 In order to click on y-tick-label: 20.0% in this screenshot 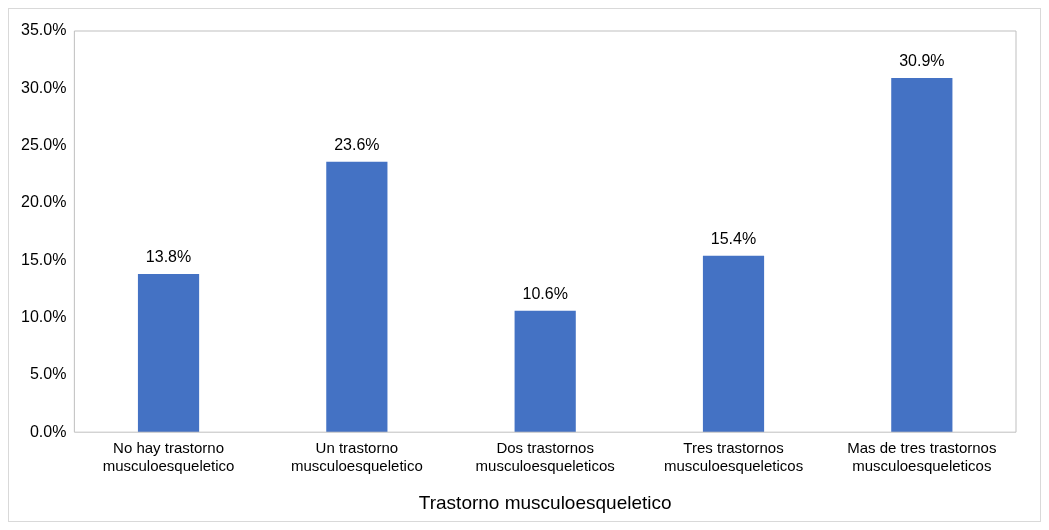, I will do `click(43, 202)`.